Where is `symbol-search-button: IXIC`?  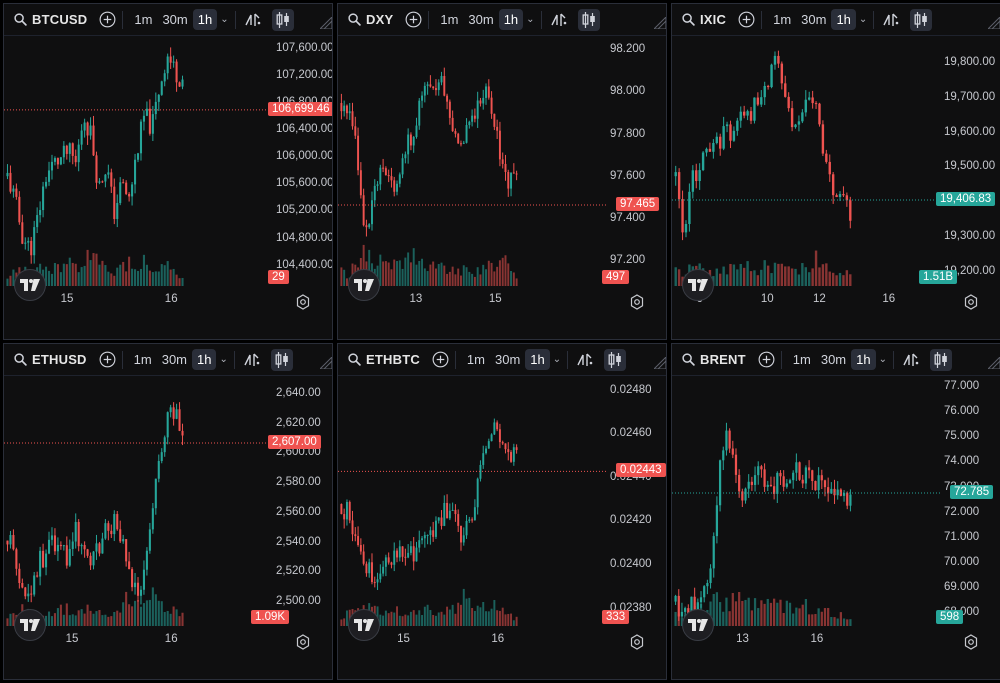
symbol-search-button: IXIC is located at coordinates (704, 19).